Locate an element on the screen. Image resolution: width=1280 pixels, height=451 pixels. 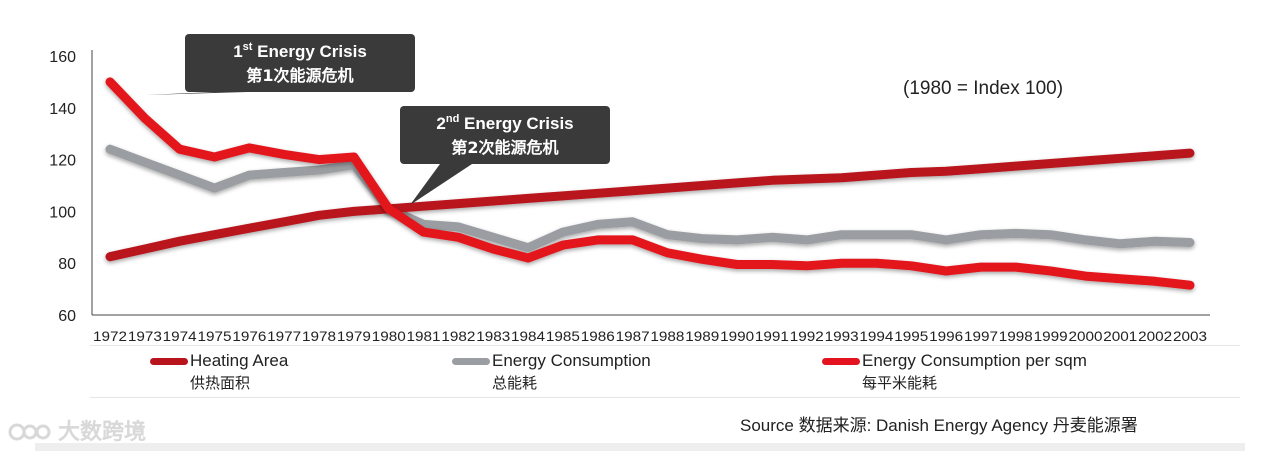
legend-separator-top is located at coordinates (665, 345).